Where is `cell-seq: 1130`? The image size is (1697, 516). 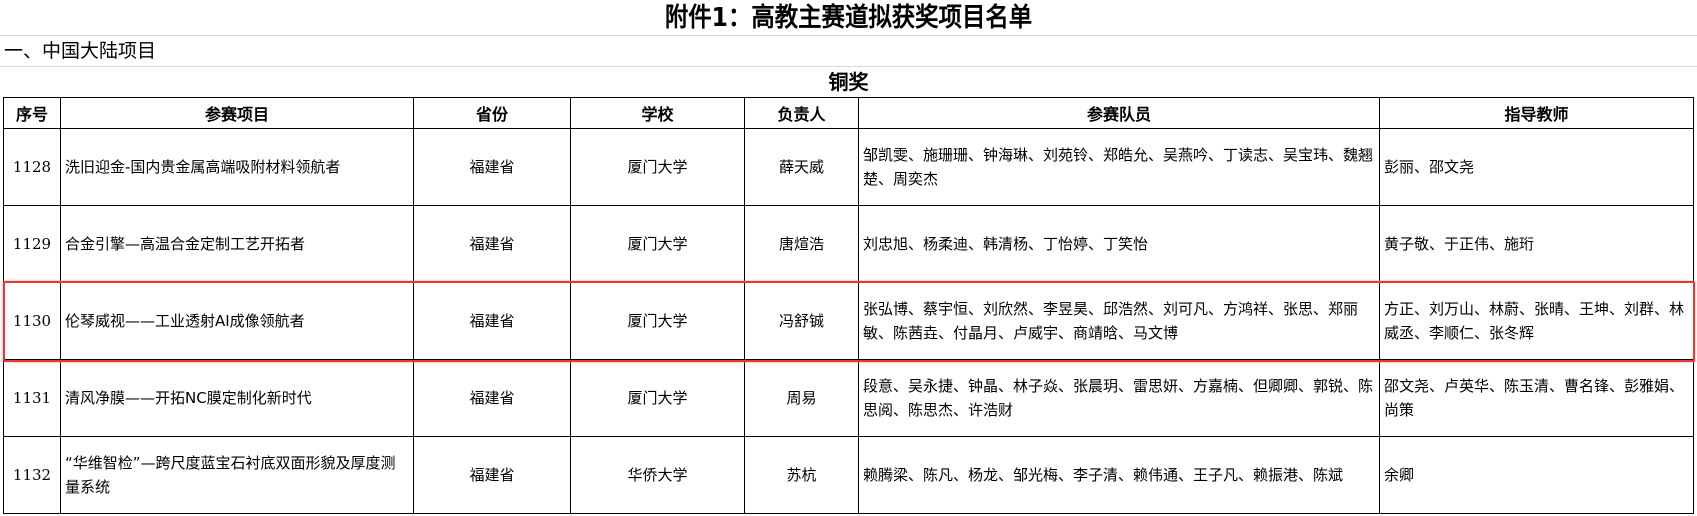 cell-seq: 1130 is located at coordinates (32, 321).